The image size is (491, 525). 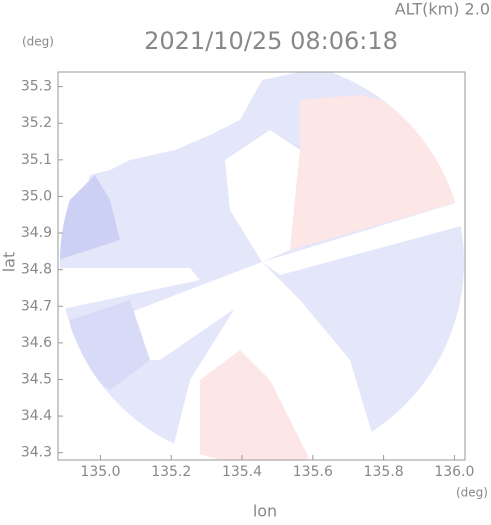 I want to click on receding-region, so click(x=255, y=405).